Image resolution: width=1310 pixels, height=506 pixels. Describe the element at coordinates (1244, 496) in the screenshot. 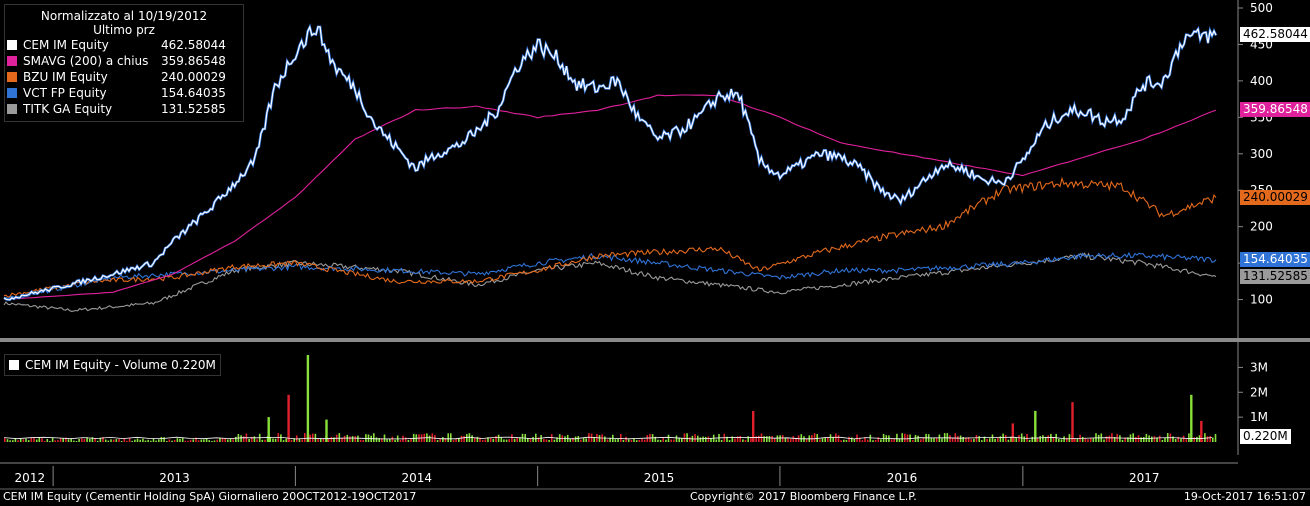

I see `footer-right: 19-Oct-2017 16:51:07` at that location.